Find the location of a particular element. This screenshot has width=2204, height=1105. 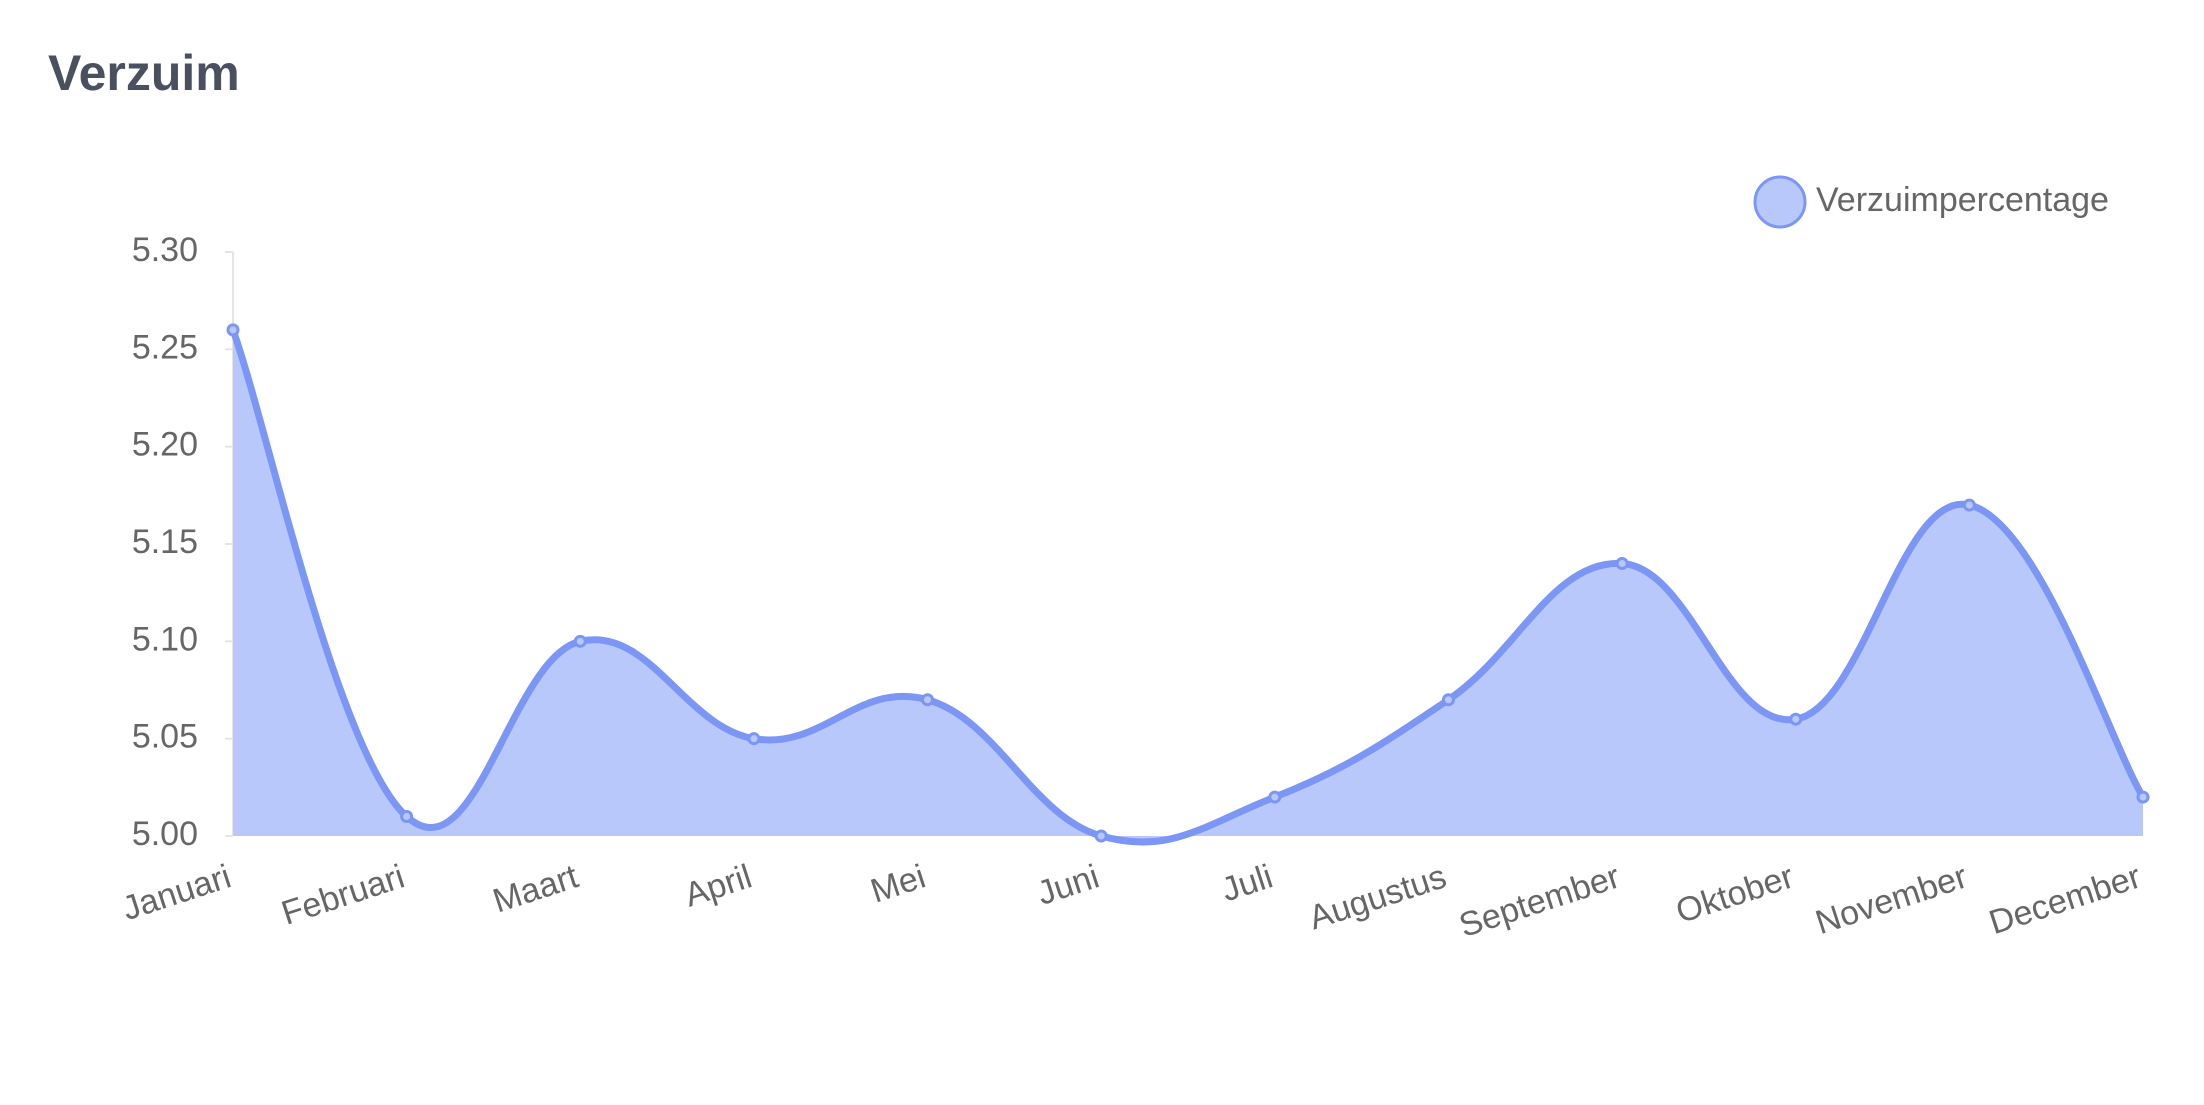

x-tick-label: Januari is located at coordinates (177, 892).